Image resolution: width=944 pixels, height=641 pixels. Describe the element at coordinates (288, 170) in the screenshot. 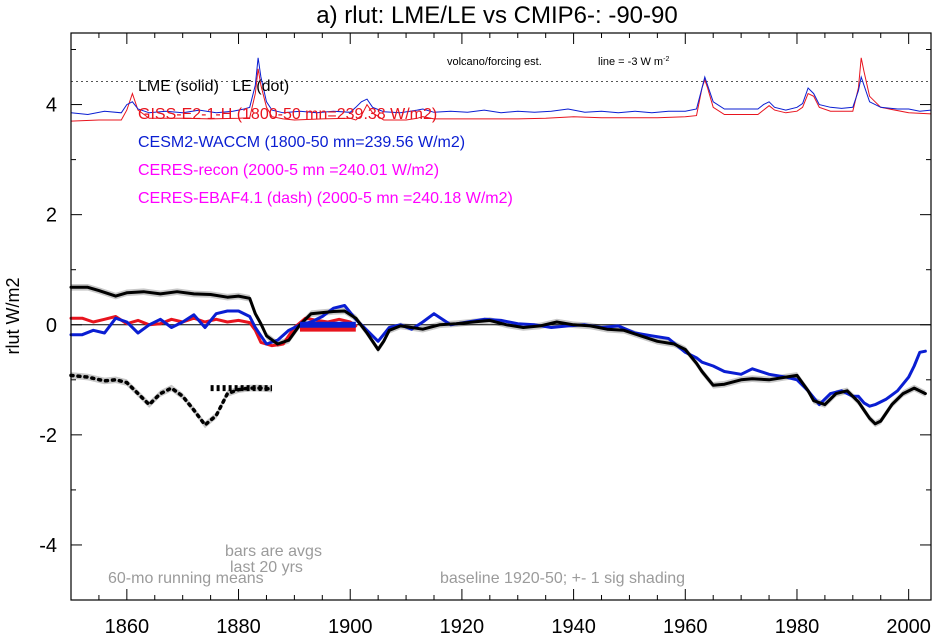

I see `legend-entry-ceres-recon: CERES-recon (2000-5 mn =240.01 W/m2)` at that location.